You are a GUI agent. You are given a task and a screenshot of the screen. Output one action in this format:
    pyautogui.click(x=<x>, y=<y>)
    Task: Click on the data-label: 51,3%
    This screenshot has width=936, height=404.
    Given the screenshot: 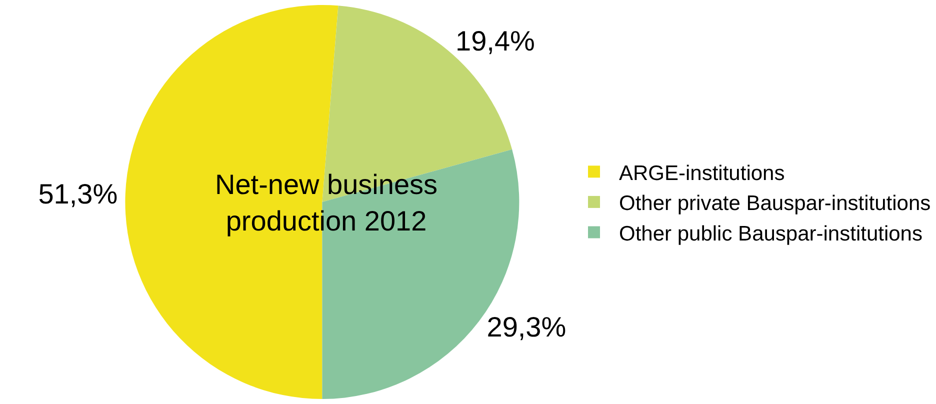 What is the action you would take?
    pyautogui.click(x=78, y=194)
    